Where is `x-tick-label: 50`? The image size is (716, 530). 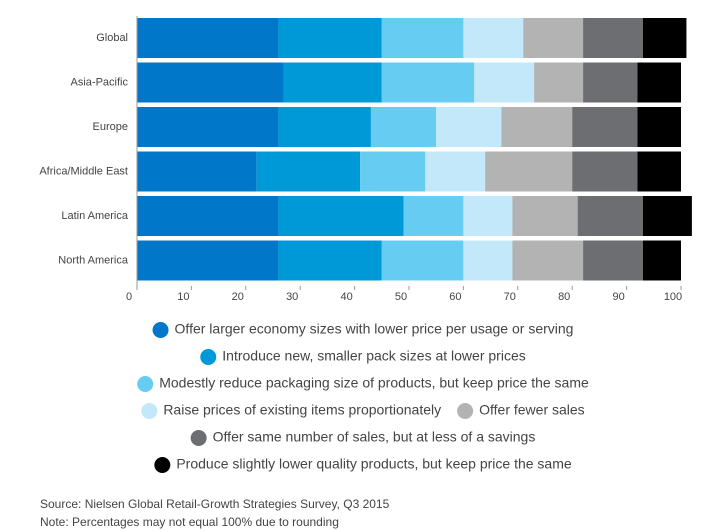 x-tick-label: 50 is located at coordinates (401, 297).